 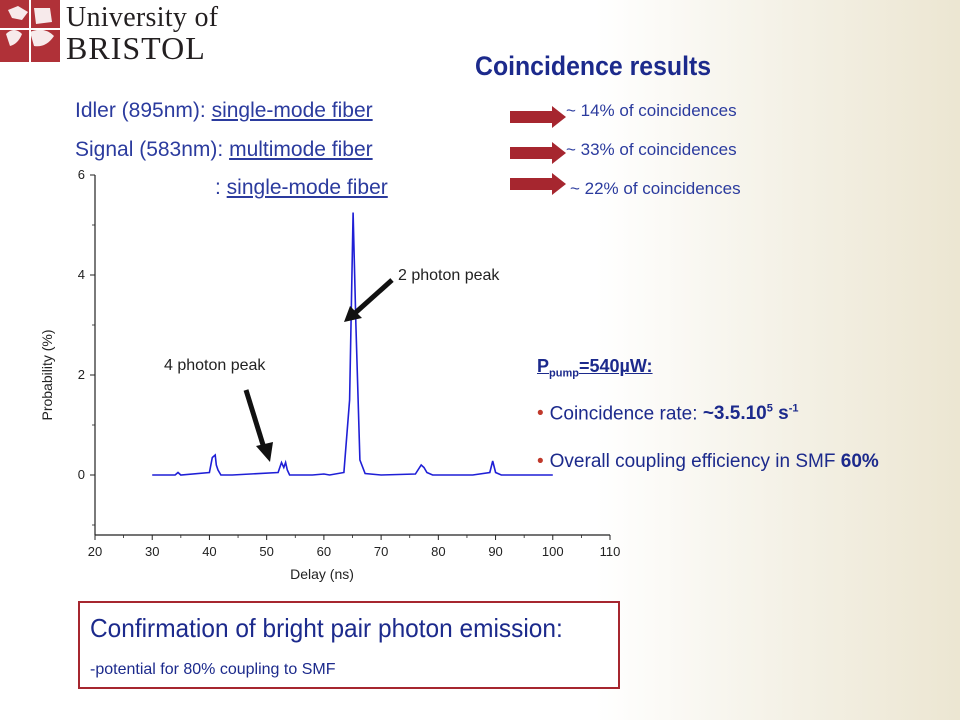 I want to click on x-tick-label: 40, so click(x=209, y=551).